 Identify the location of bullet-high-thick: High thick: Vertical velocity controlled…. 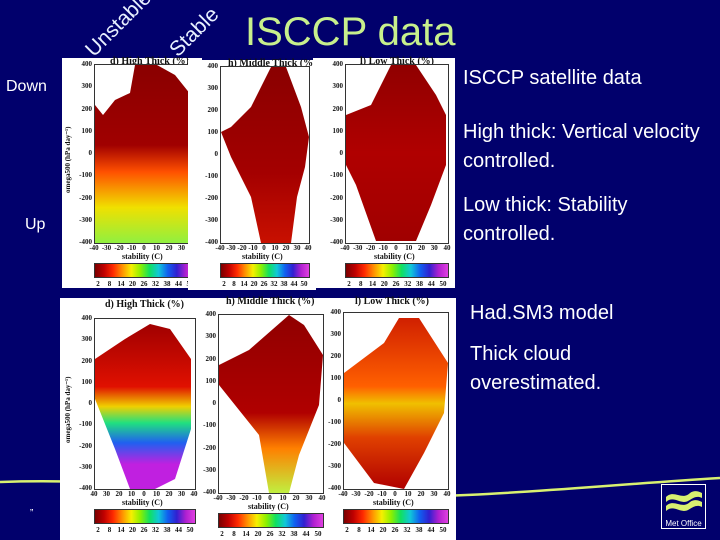
(581, 146).